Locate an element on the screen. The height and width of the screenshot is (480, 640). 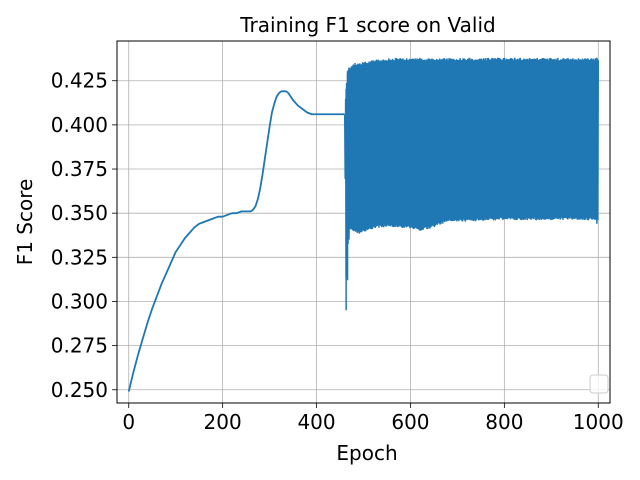
x-tick-label: 1000 is located at coordinates (598, 422).